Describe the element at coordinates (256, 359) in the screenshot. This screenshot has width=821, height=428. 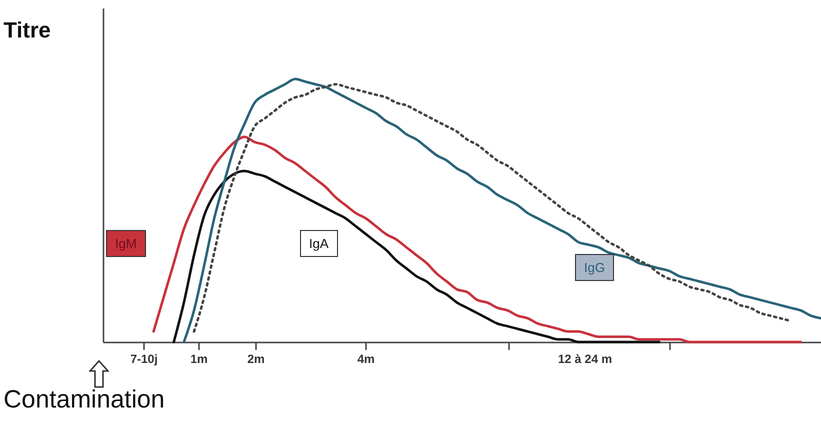
I see `text: 2m` at that location.